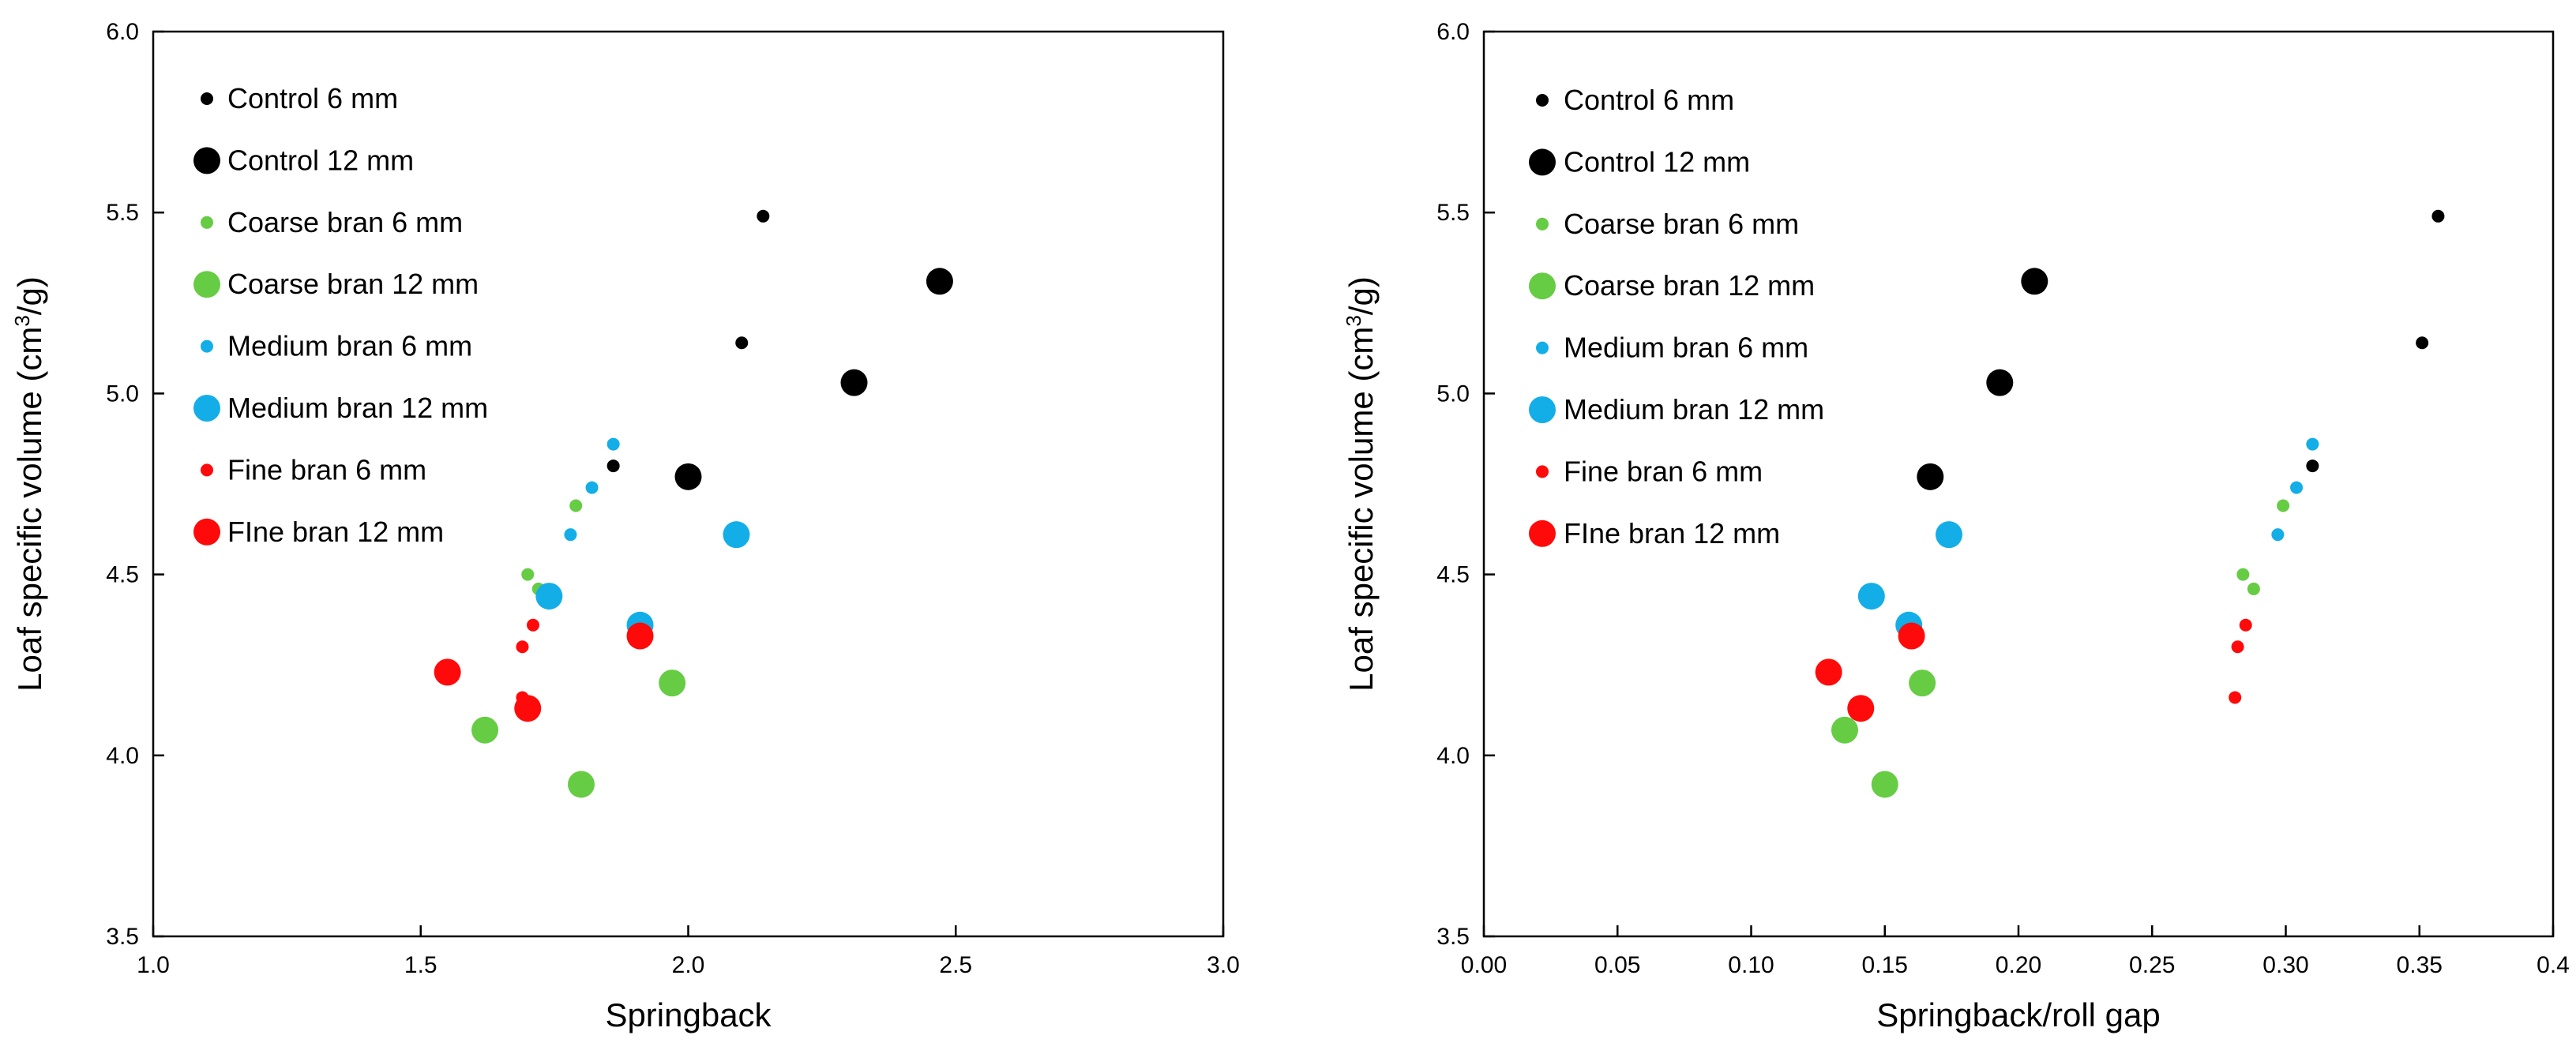 The width and height of the screenshot is (2576, 1054). What do you see at coordinates (1751, 965) in the screenshot?
I see `x-tick-label: 0.10` at bounding box center [1751, 965].